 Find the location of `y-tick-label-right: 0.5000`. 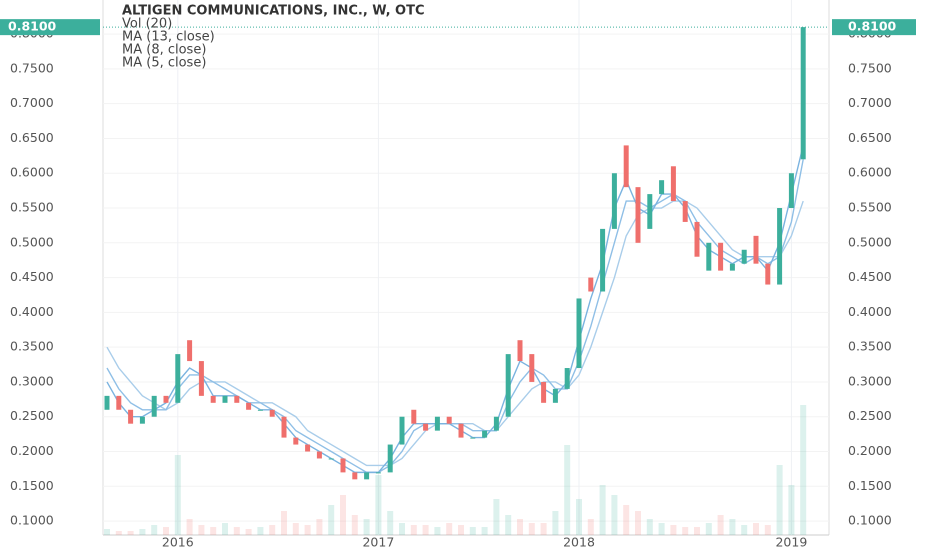

y-tick-label-right: 0.5000 is located at coordinates (870, 241).